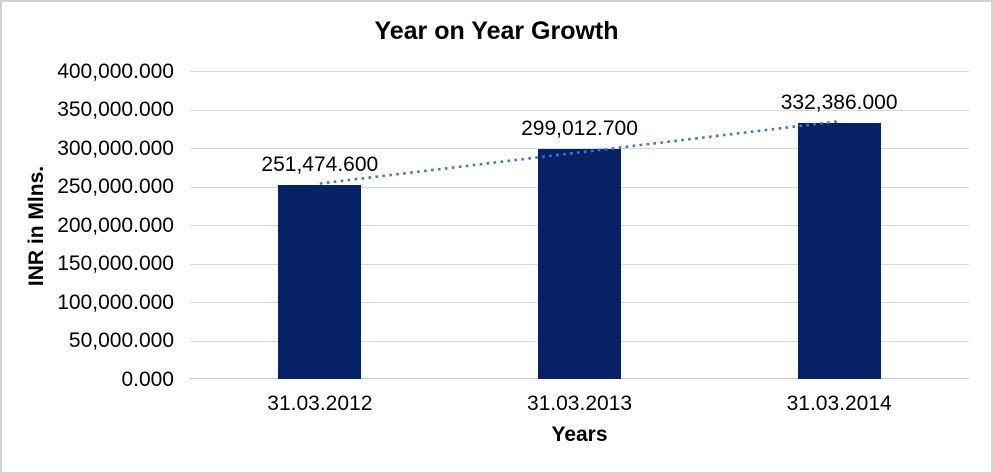 The height and width of the screenshot is (474, 993). What do you see at coordinates (579, 434) in the screenshot?
I see `x-axis-title: Years` at bounding box center [579, 434].